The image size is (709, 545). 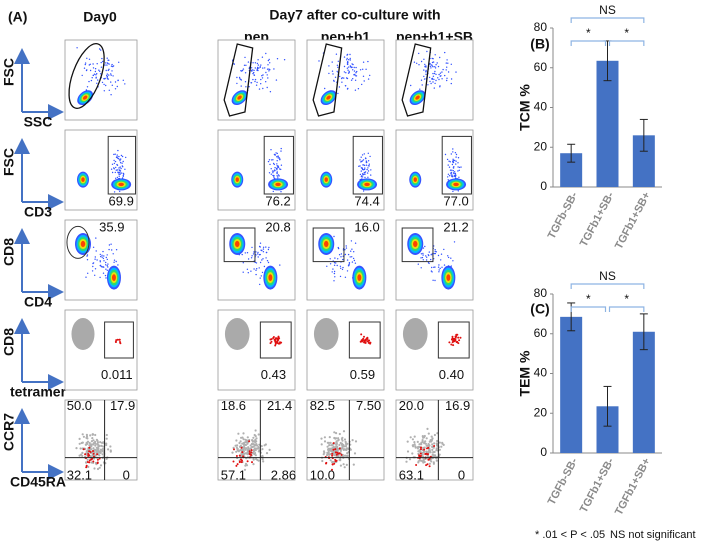 What do you see at coordinates (607, 124) in the screenshot?
I see `bar` at bounding box center [607, 124].